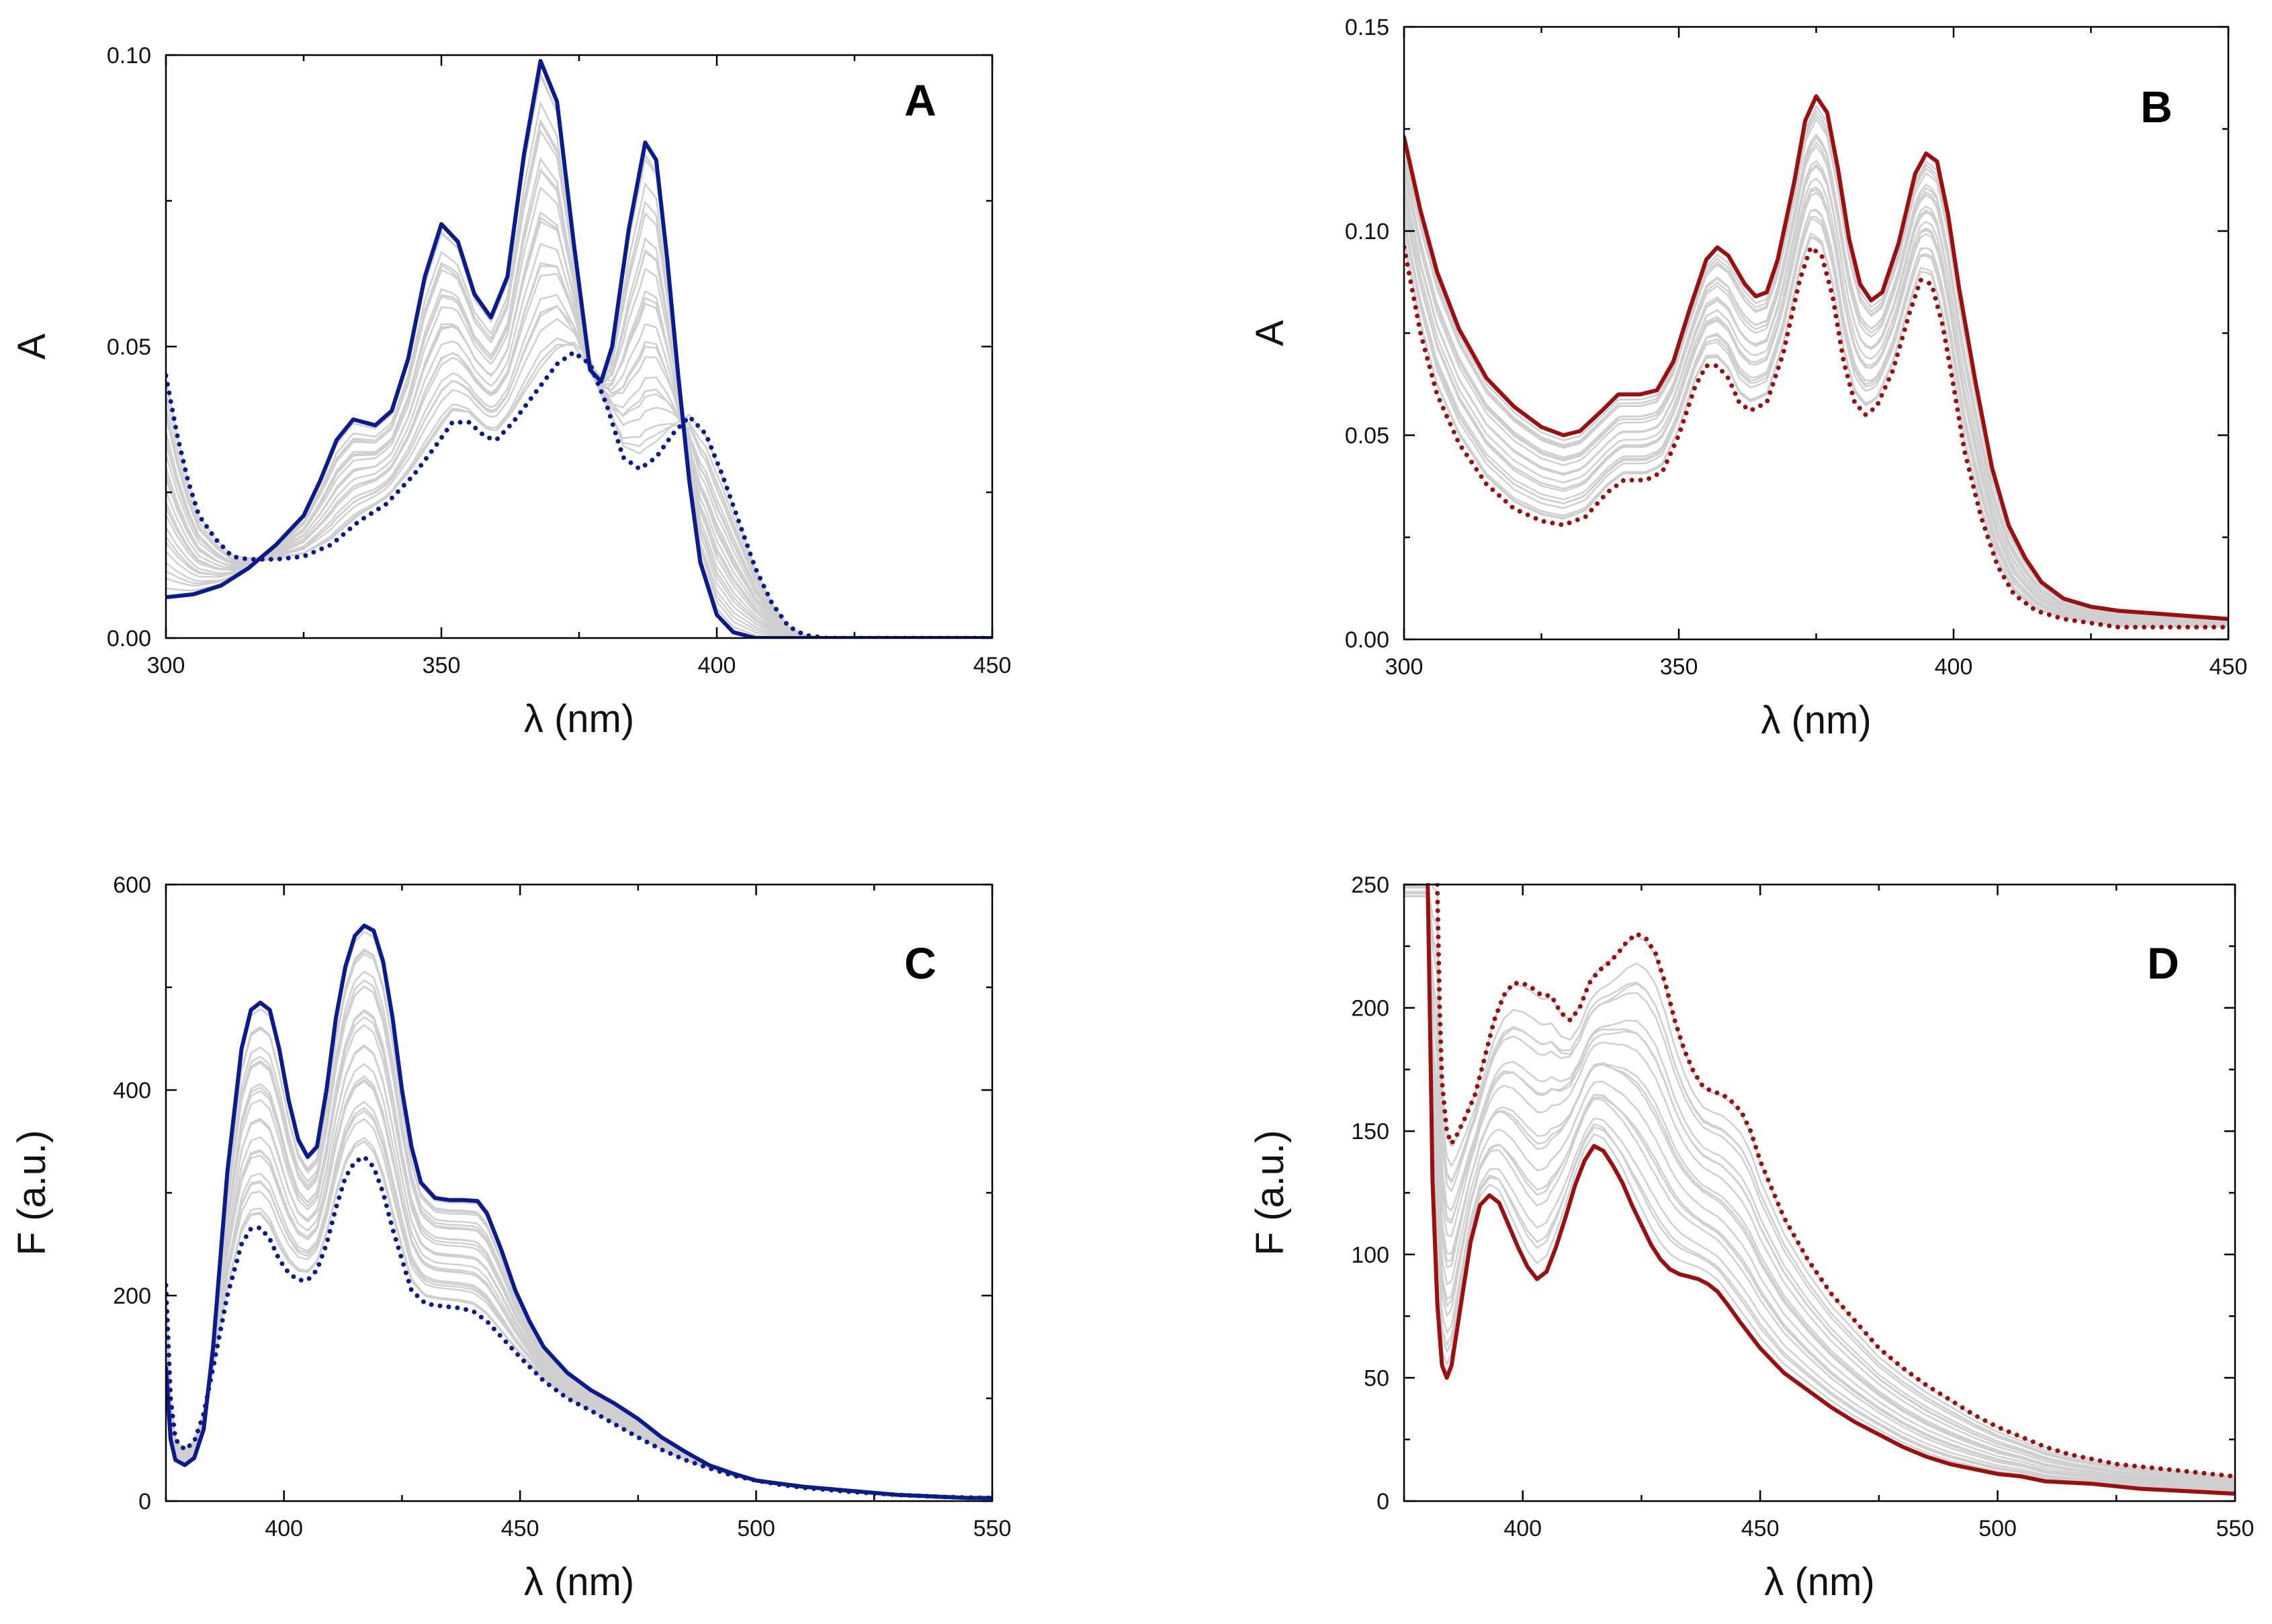 This screenshot has height=1624, width=2272. What do you see at coordinates (32, 346) in the screenshot?
I see `y-axis-title: A` at bounding box center [32, 346].